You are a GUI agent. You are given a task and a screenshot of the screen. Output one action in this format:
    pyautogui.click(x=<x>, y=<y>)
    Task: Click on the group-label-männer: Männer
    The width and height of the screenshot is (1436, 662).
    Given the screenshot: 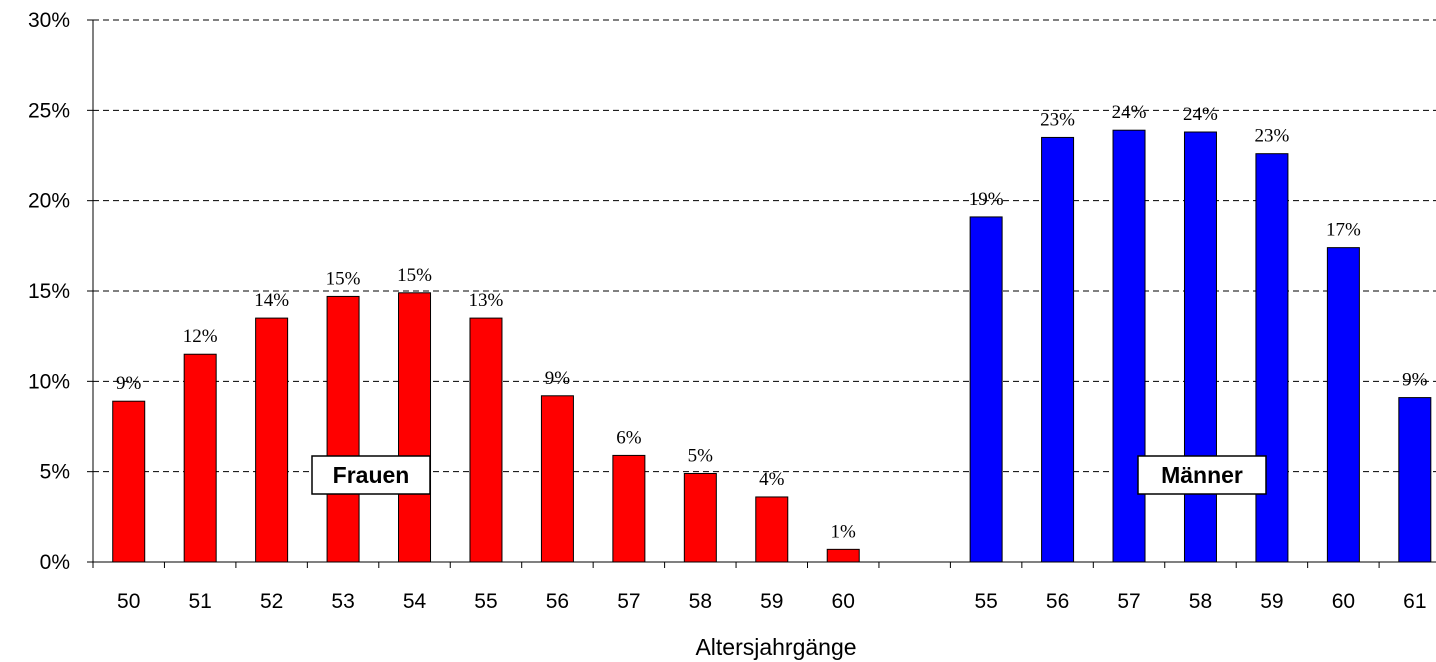 What is the action you would take?
    pyautogui.click(x=1202, y=475)
    